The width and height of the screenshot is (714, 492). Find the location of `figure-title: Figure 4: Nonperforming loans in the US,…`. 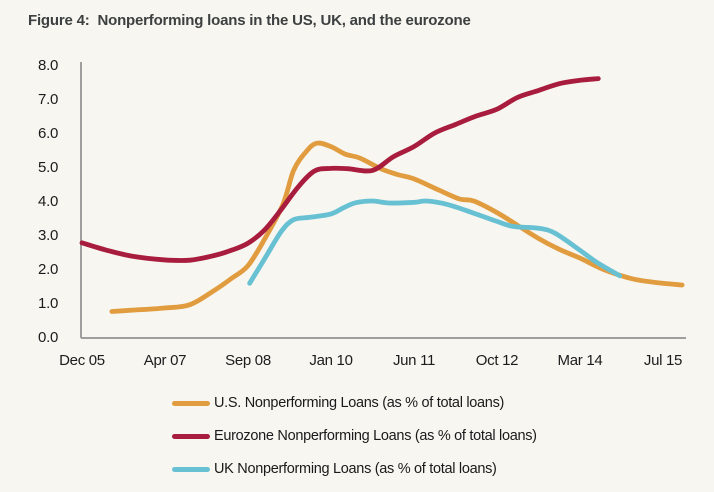

figure-title: Figure 4: Nonperforming loans in the US,… is located at coordinates (249, 20).